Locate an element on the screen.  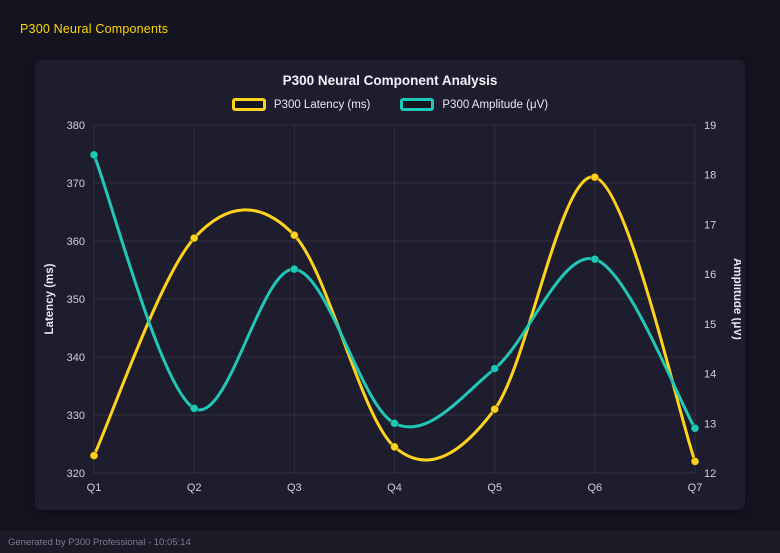
left-tick-label: 320 is located at coordinates (76, 474).